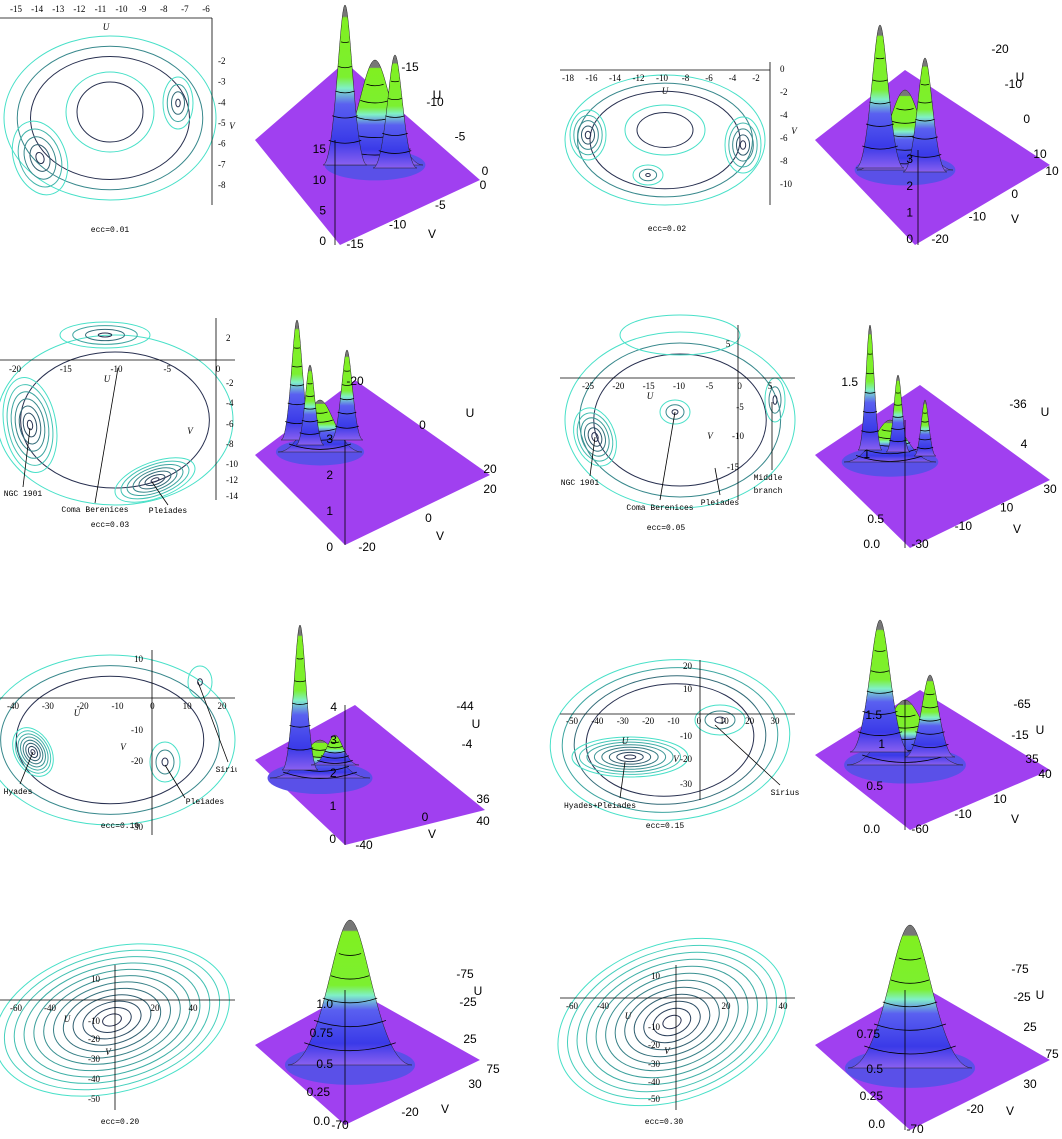 Image resolution: width=1062 pixels, height=1139 pixels. I want to click on z-tick-label: 4, so click(333, 707).